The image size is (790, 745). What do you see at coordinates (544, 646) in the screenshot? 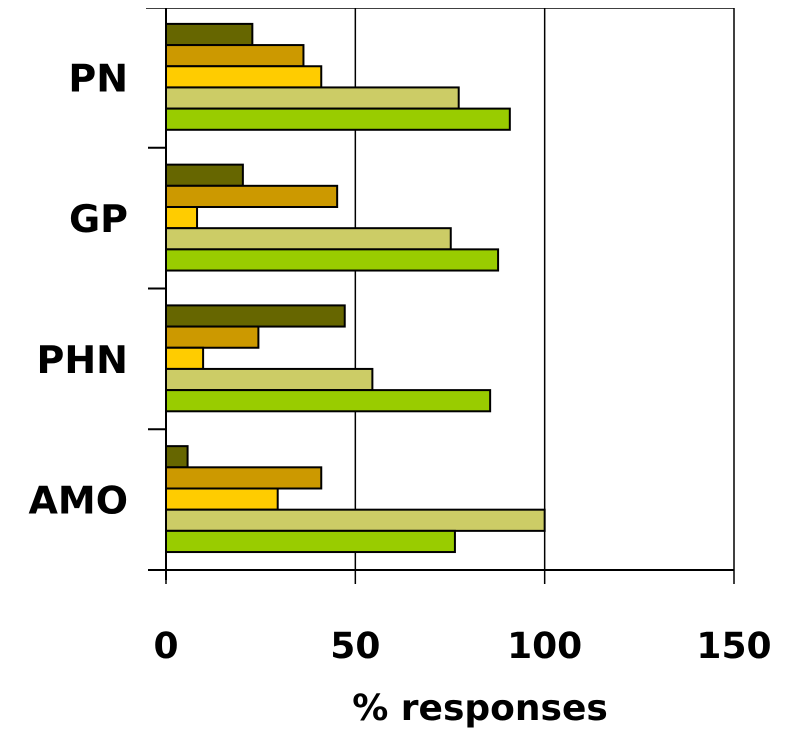
I see `x-tick-label: 100` at bounding box center [544, 646].